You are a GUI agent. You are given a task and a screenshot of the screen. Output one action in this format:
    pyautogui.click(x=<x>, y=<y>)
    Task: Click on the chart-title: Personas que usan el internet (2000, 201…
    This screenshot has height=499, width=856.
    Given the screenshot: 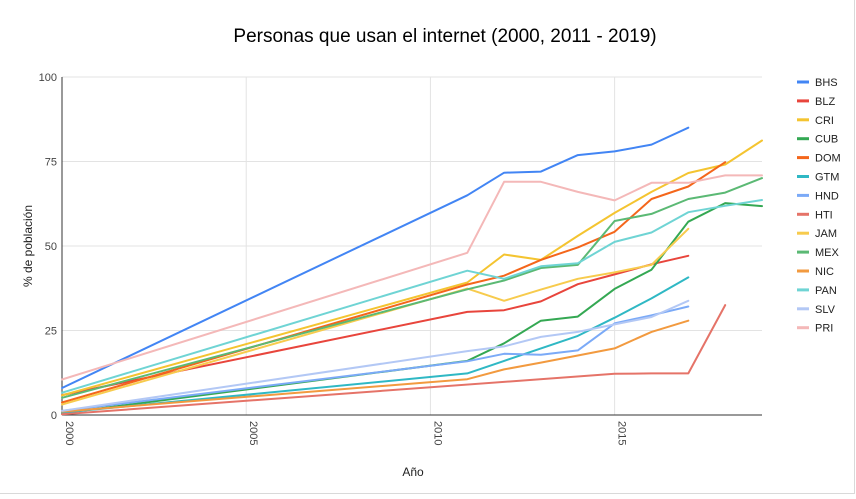 What is the action you would take?
    pyautogui.click(x=444, y=36)
    